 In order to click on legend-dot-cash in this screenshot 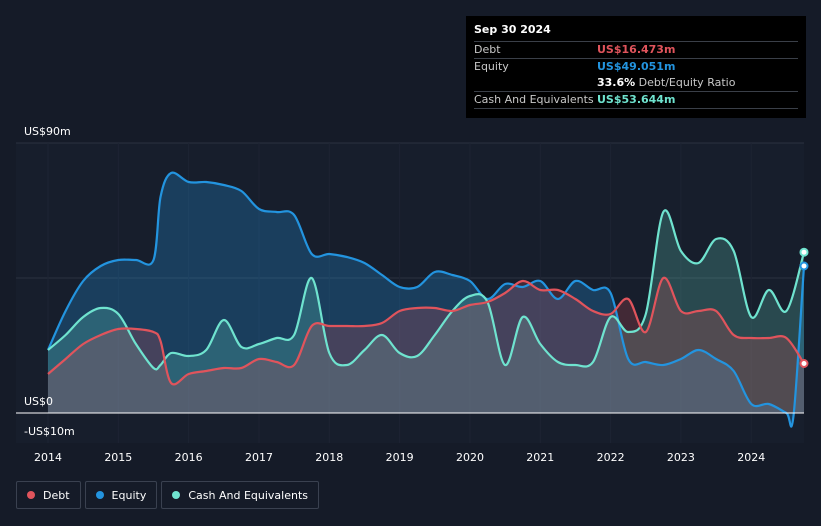, I will do `click(176, 495)`.